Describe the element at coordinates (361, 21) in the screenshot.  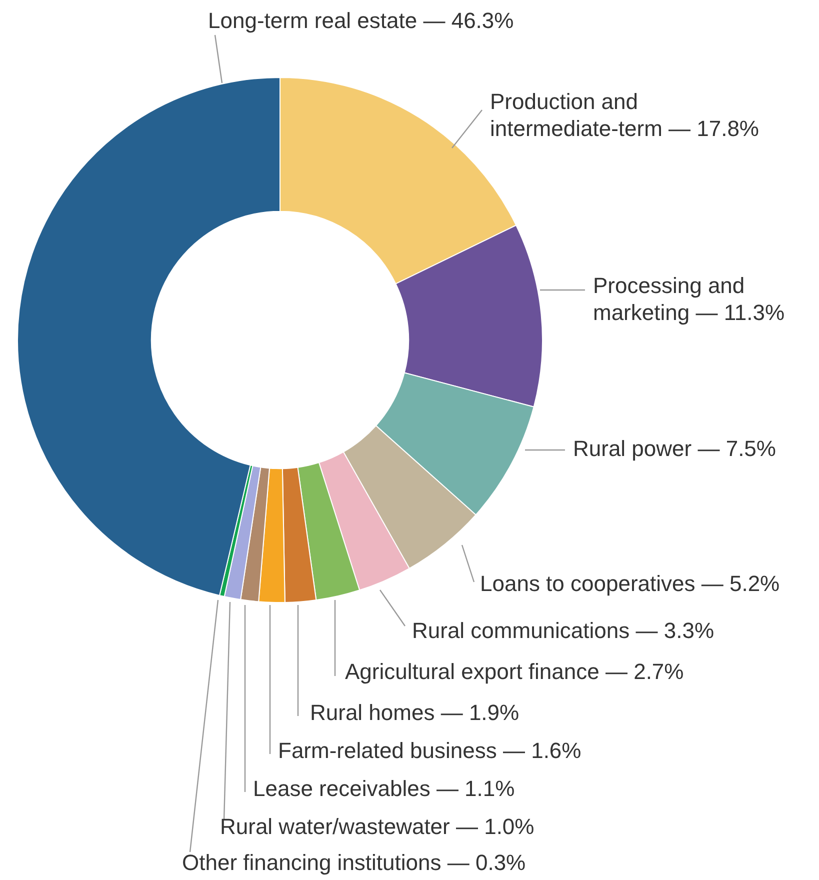
I see `slice-label: Long-term real estate — 46.3%` at that location.